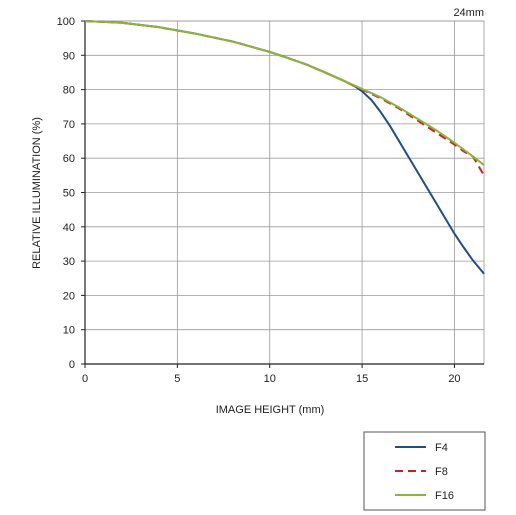 This screenshot has width=516, height=515. I want to click on y-tick-labels: 0 10 20 30 40 50 60 70 80 90 100, so click(71, 193).